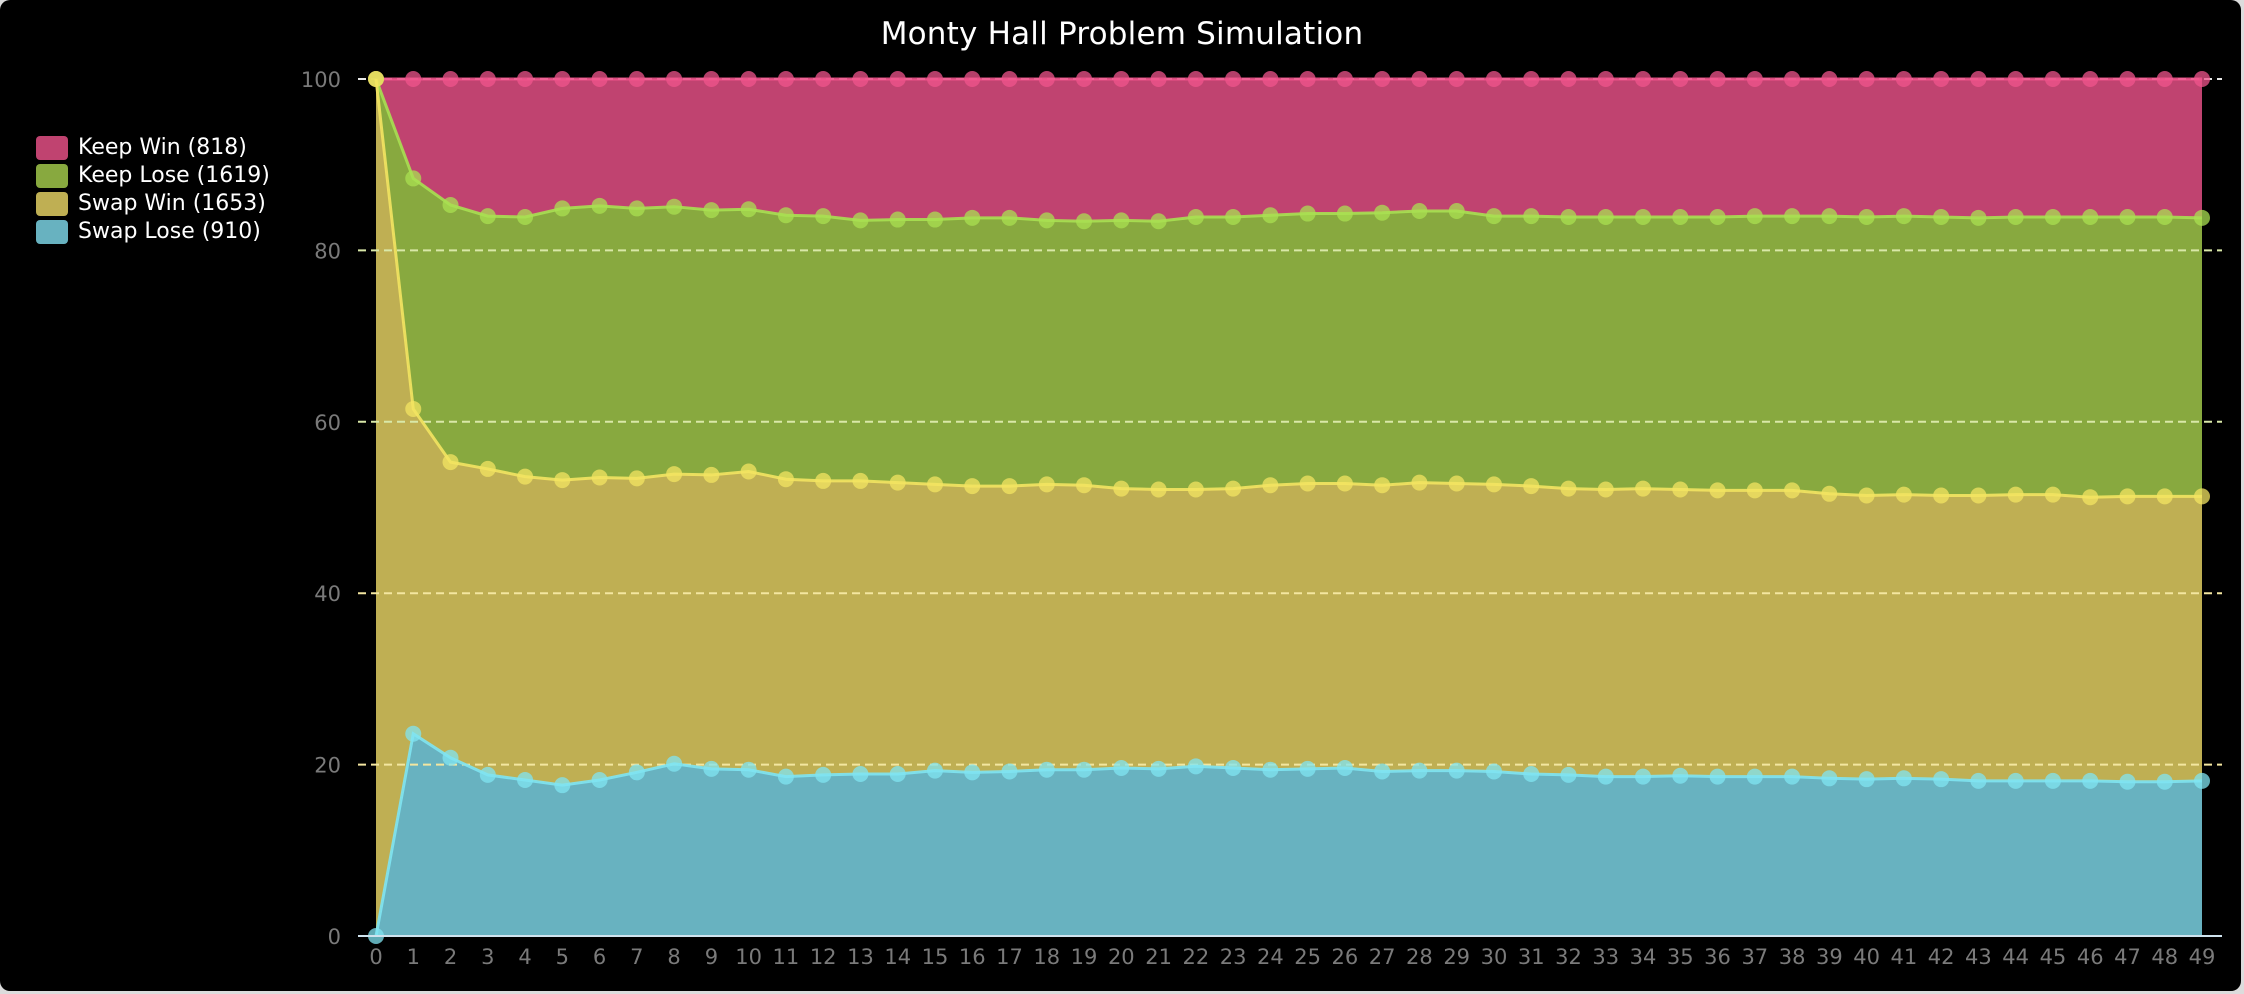 Image resolution: width=2244 pixels, height=994 pixels. I want to click on legend-item-keep-win: Keep Win (818), so click(153, 148).